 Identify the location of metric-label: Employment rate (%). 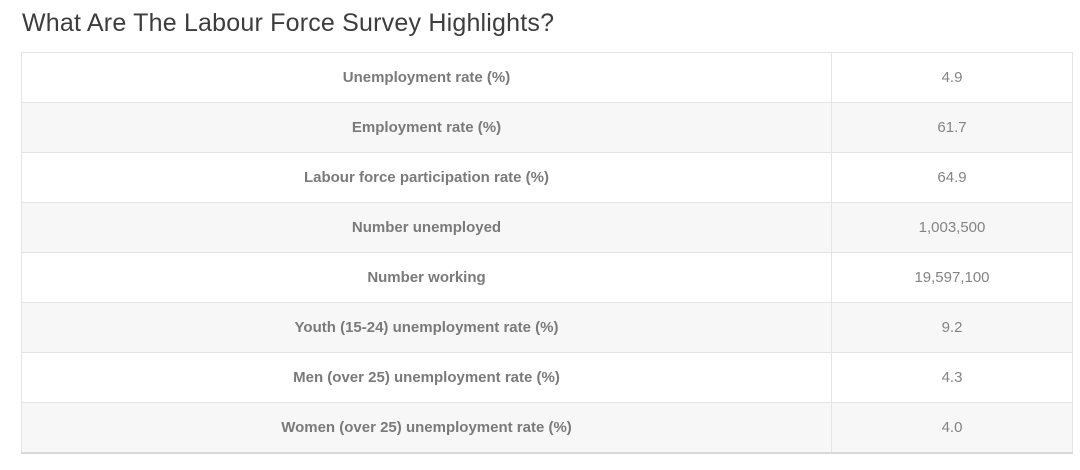
(426, 127).